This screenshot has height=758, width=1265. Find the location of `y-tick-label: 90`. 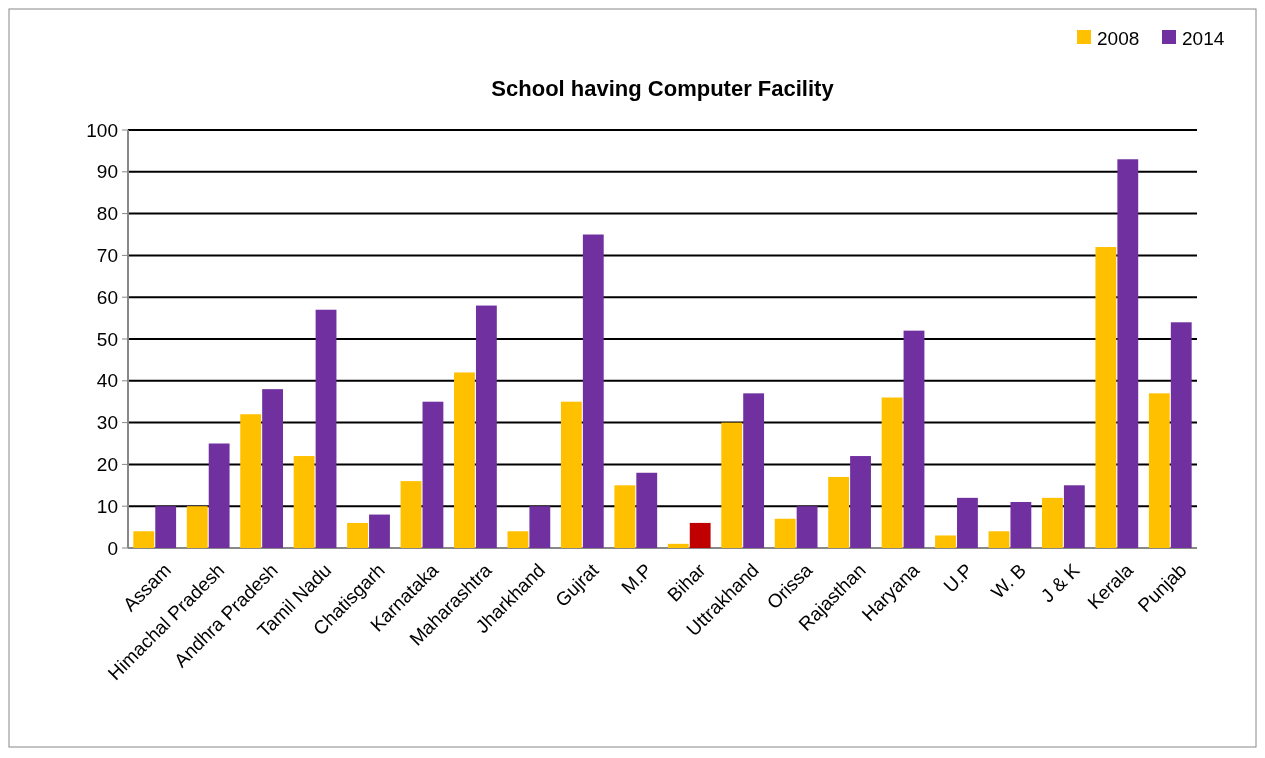

y-tick-label: 90 is located at coordinates (107, 172).